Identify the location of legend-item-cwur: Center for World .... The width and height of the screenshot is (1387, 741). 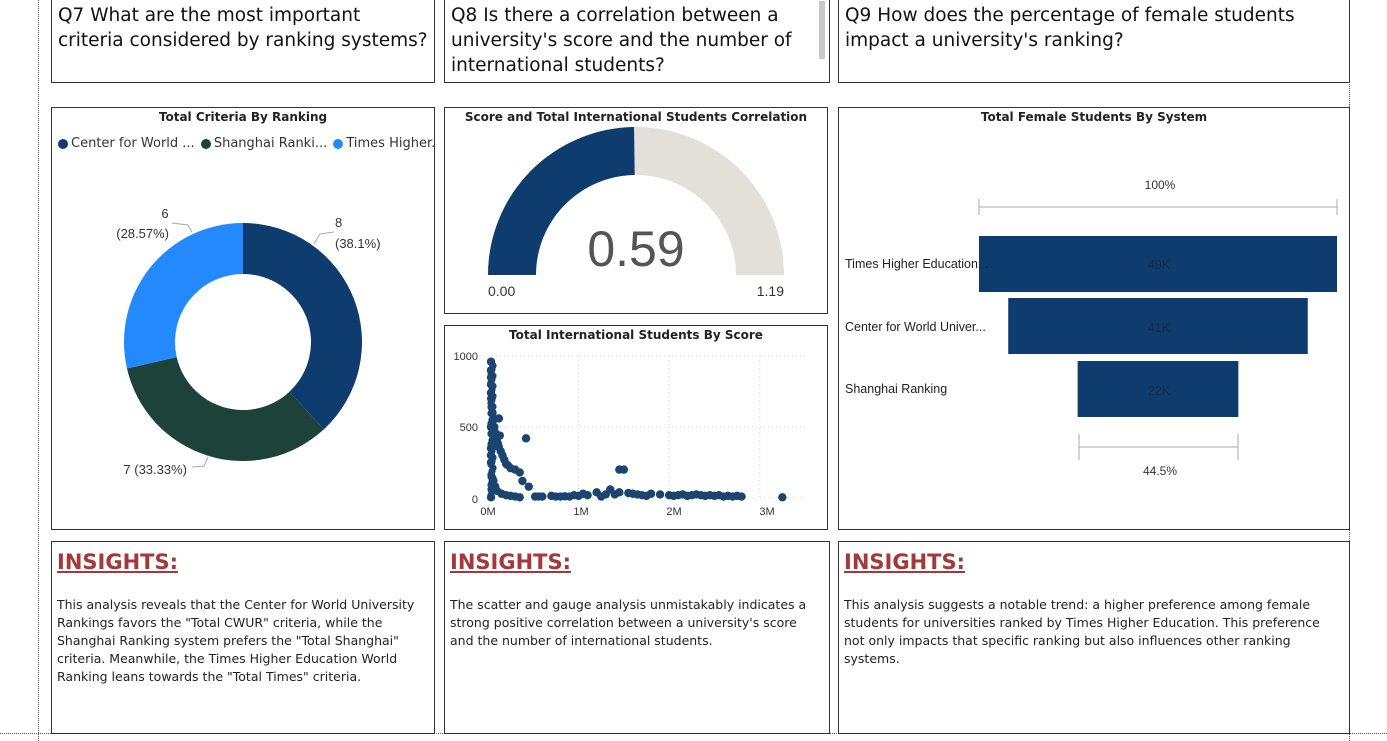
(126, 143).